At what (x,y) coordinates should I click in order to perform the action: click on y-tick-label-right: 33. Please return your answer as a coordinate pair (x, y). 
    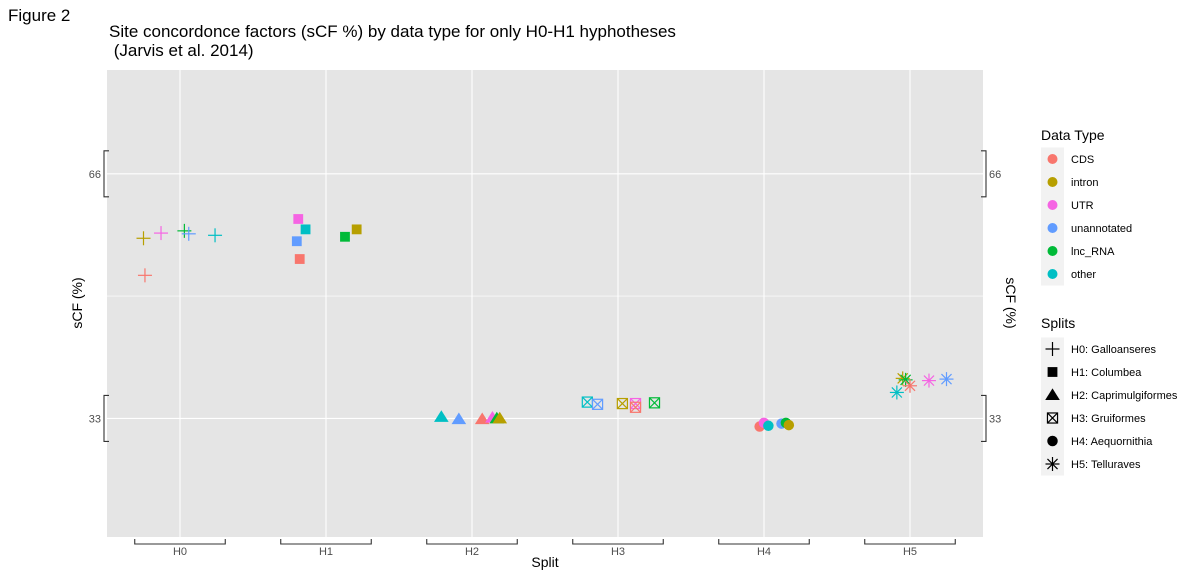
    Looking at the image, I should click on (995, 419).